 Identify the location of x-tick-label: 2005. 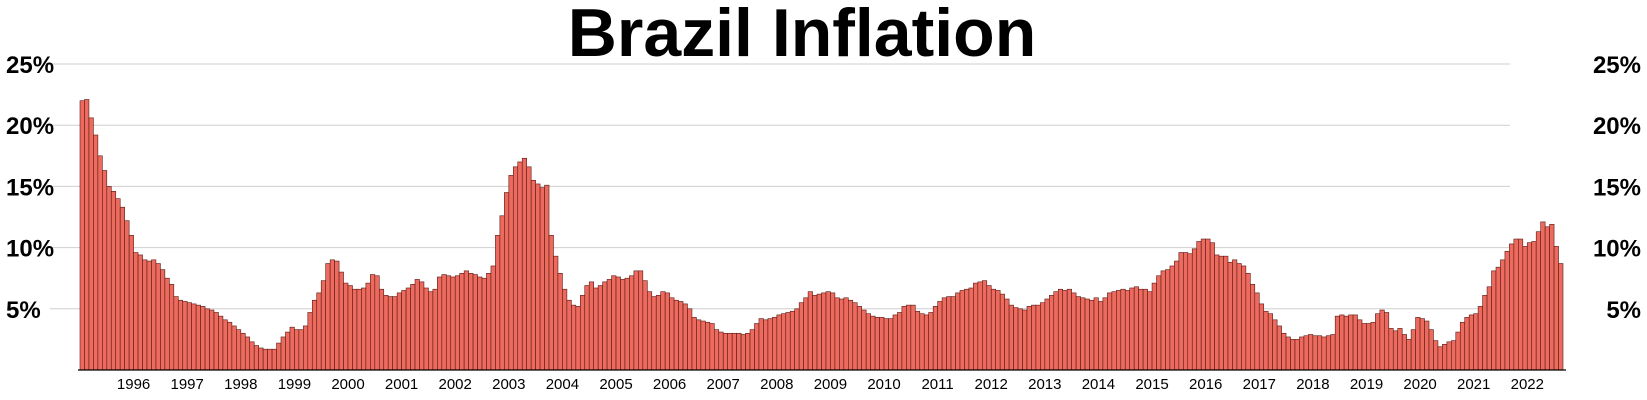
(615, 384).